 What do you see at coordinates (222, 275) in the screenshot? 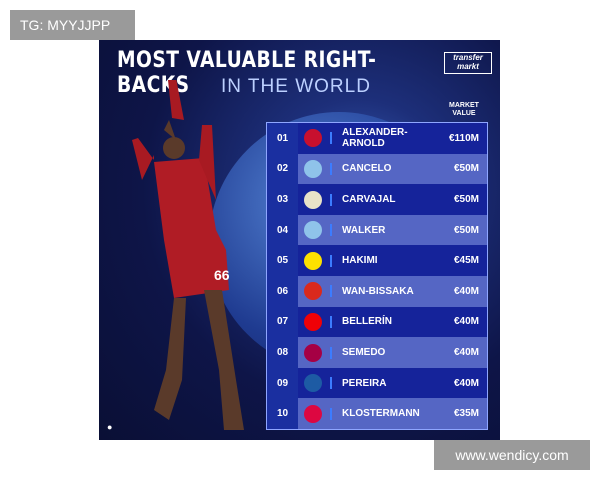
I see `shirt-number: 66` at bounding box center [222, 275].